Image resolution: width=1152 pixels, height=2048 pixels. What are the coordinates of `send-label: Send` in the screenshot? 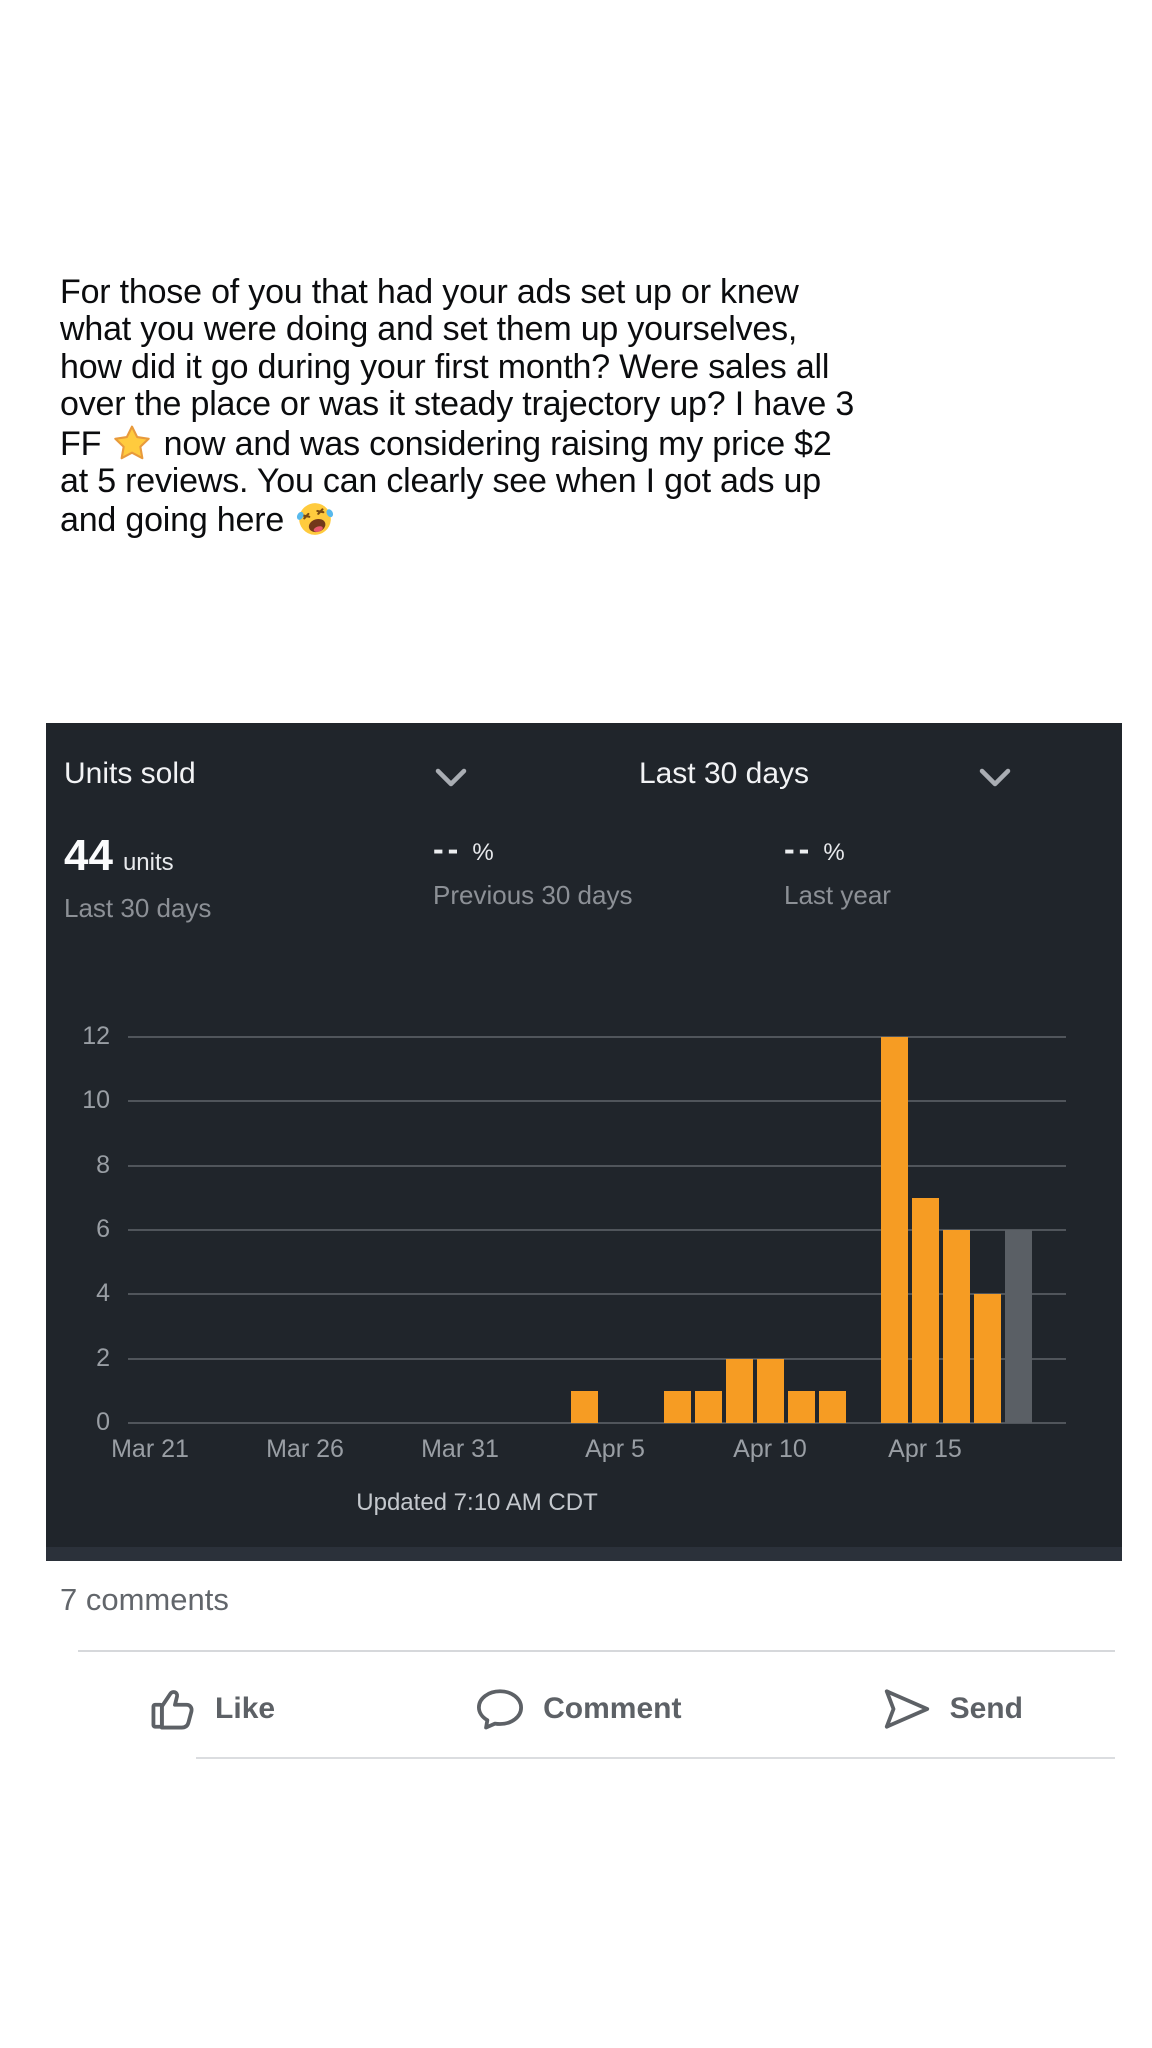 It's located at (986, 1708).